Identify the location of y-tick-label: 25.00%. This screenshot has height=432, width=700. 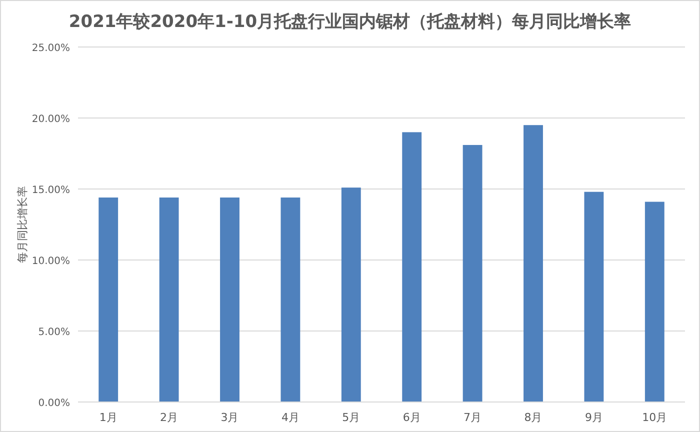
(51, 48).